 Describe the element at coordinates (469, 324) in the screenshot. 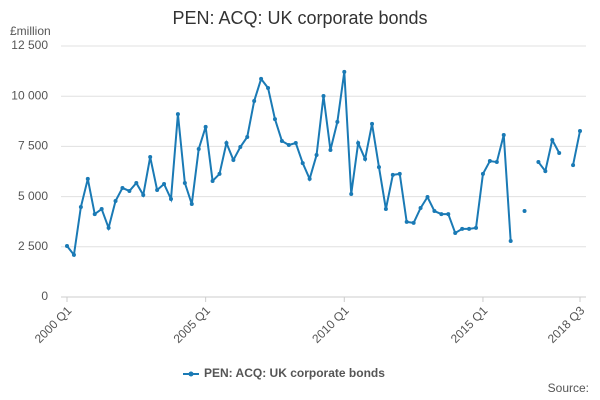

I see `x-tick-label: 2015 Q1` at that location.